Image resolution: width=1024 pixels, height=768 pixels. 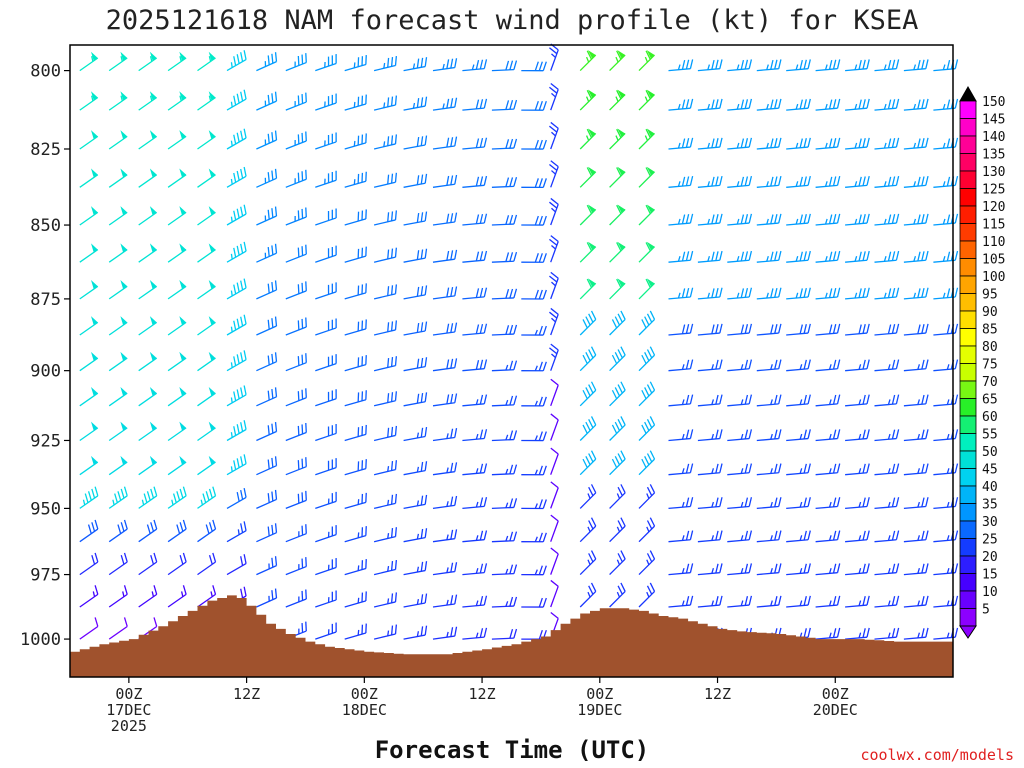 What do you see at coordinates (937, 755) in the screenshot?
I see `credit-text: coolwx.com/models` at bounding box center [937, 755].